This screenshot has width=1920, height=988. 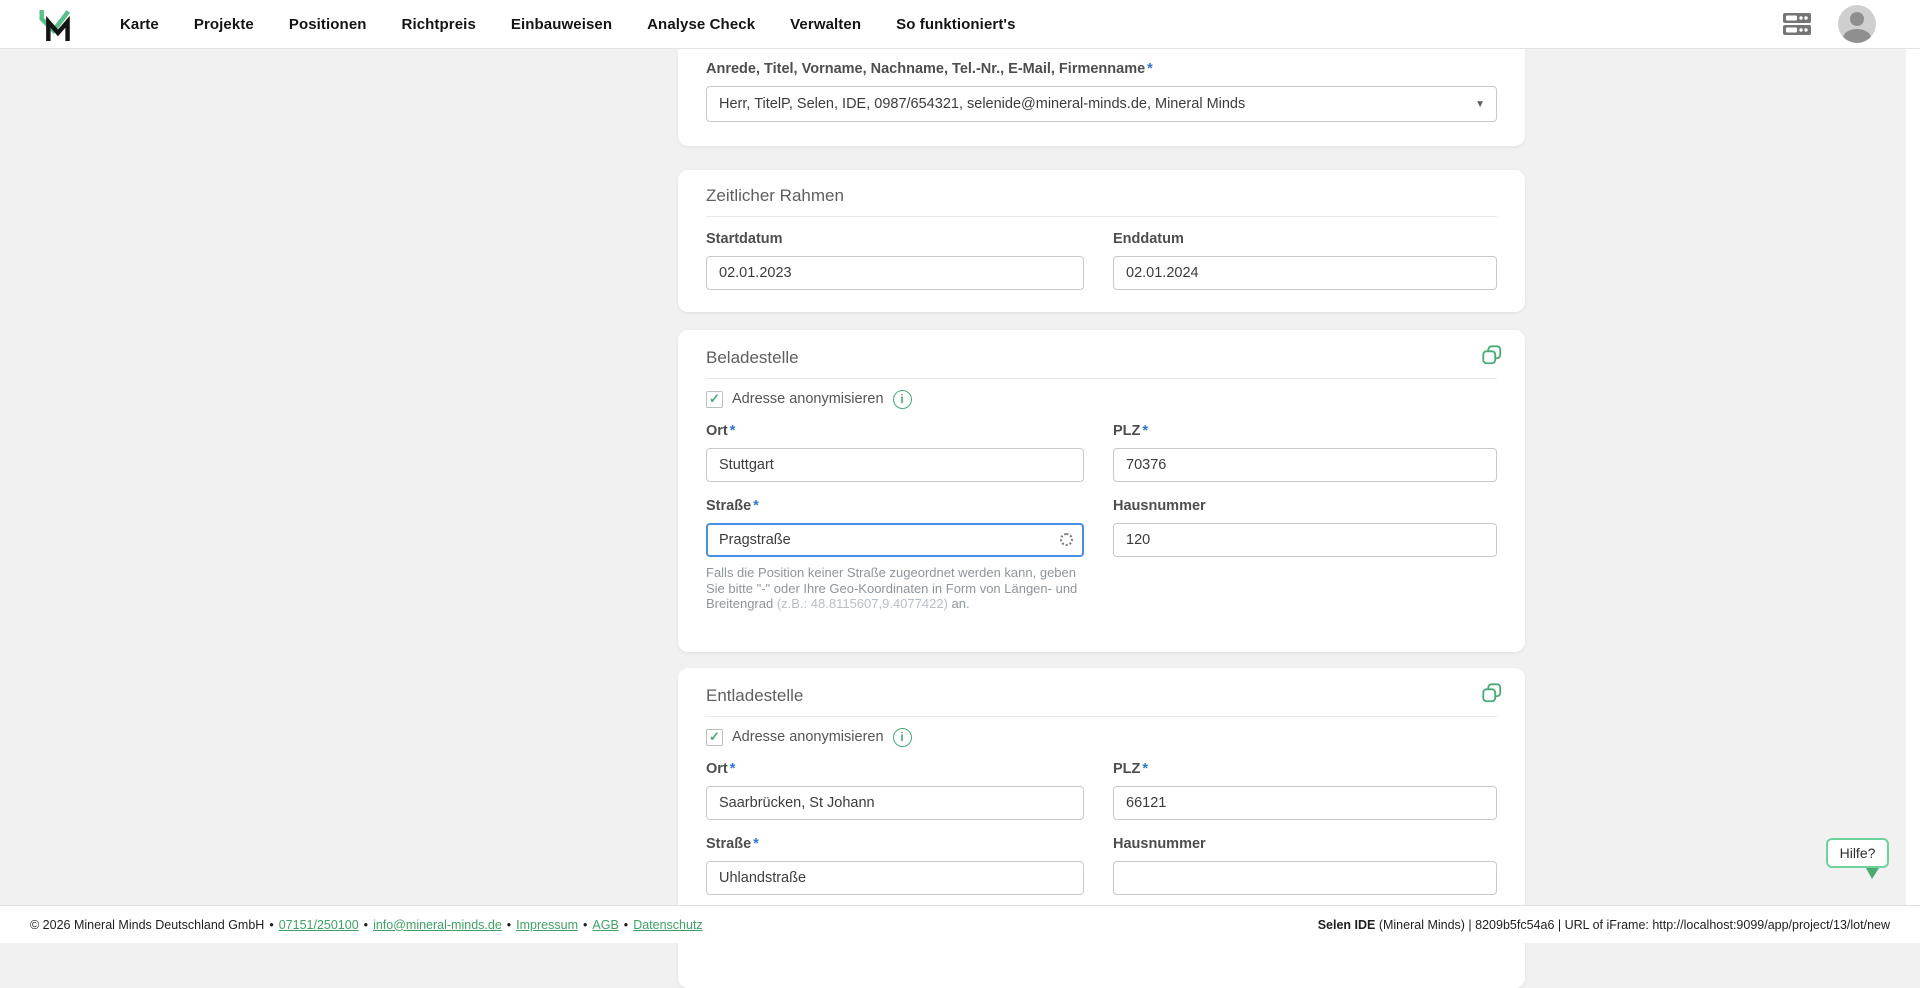 What do you see at coordinates (147, 925) in the screenshot?
I see `copyright-text: © 2026 Mineral Minds Deutschland GmbH` at bounding box center [147, 925].